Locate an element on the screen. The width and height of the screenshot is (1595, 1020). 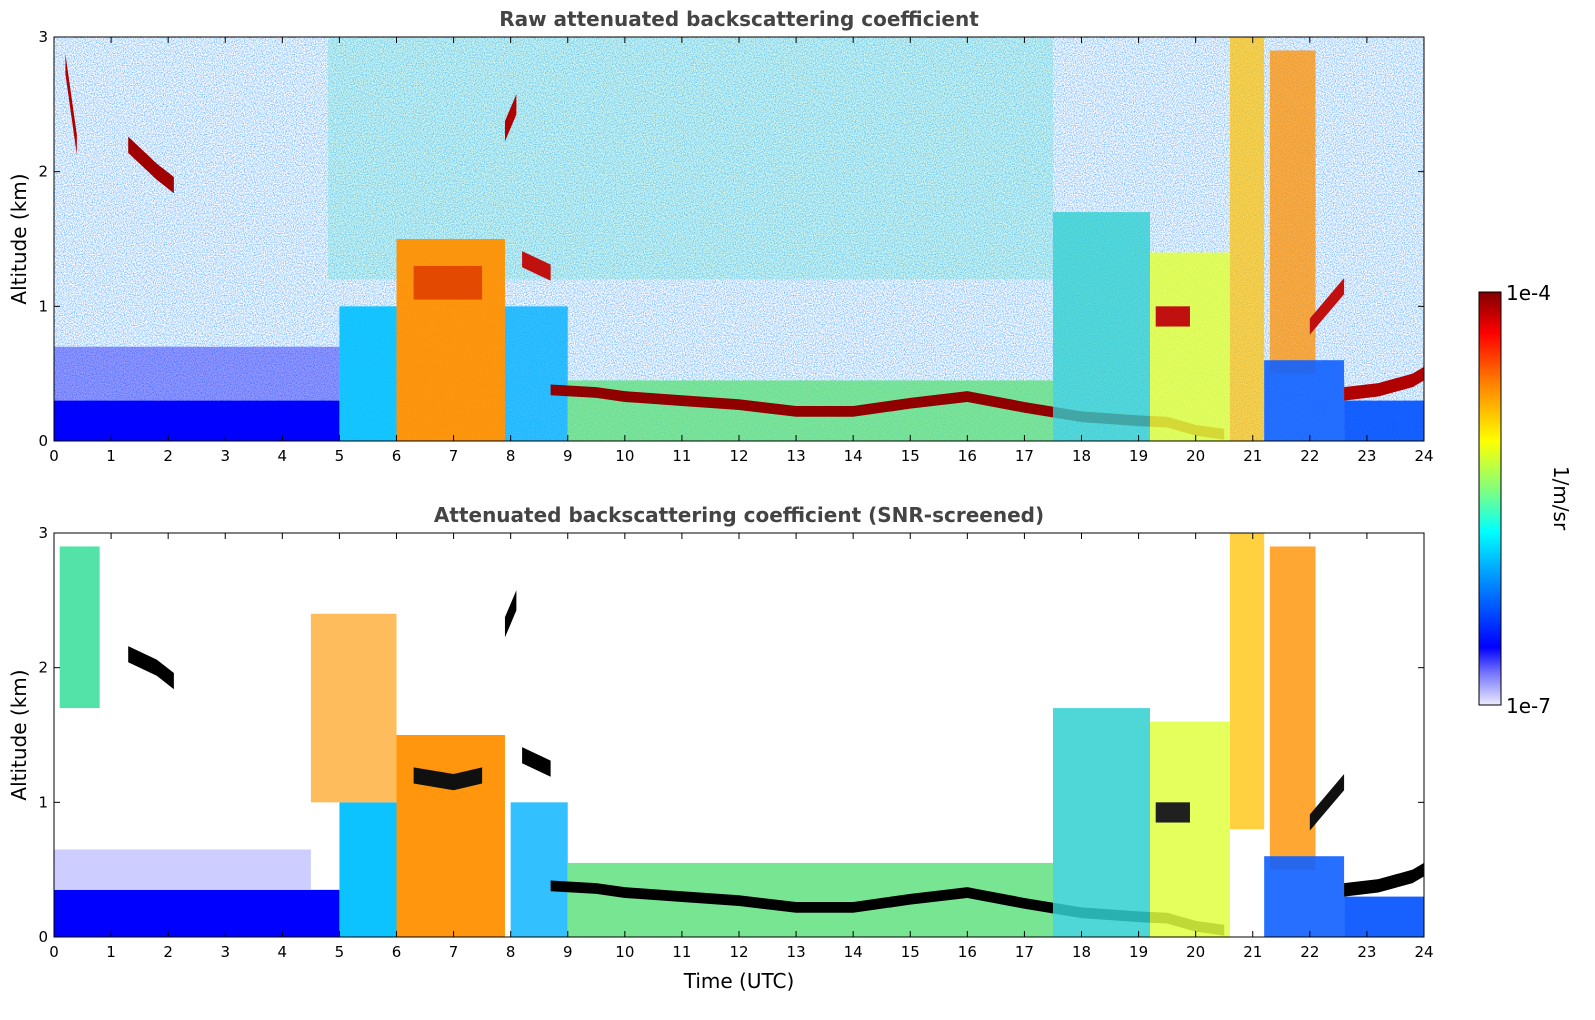
colorbar-unit-label: 1/m/sr is located at coordinates (1561, 498).